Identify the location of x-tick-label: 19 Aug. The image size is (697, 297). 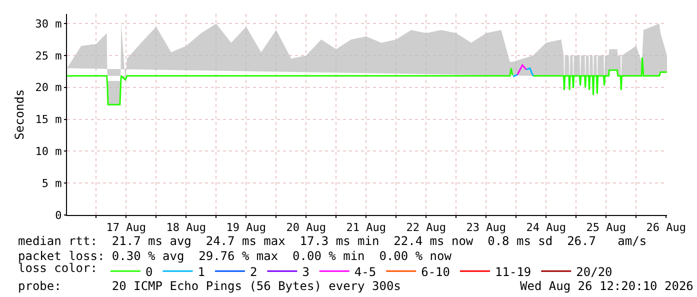
(246, 227).